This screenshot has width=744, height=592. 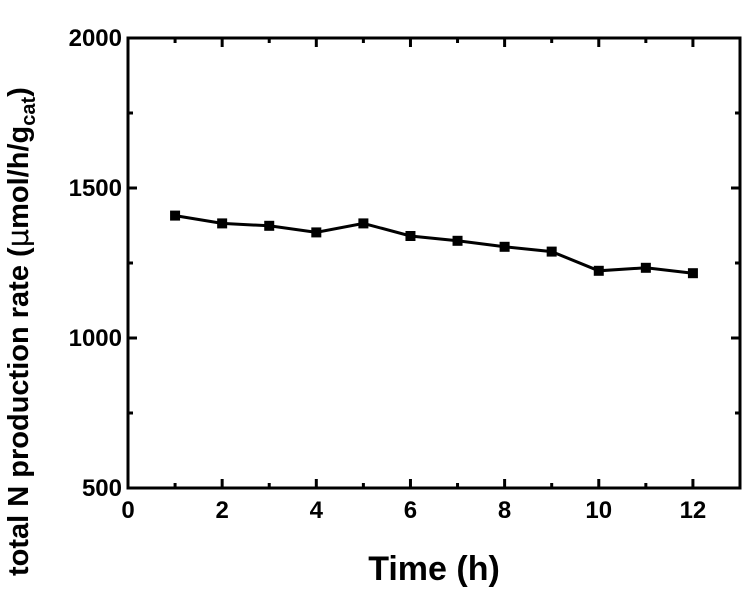 I want to click on series-markers, so click(x=434, y=244).